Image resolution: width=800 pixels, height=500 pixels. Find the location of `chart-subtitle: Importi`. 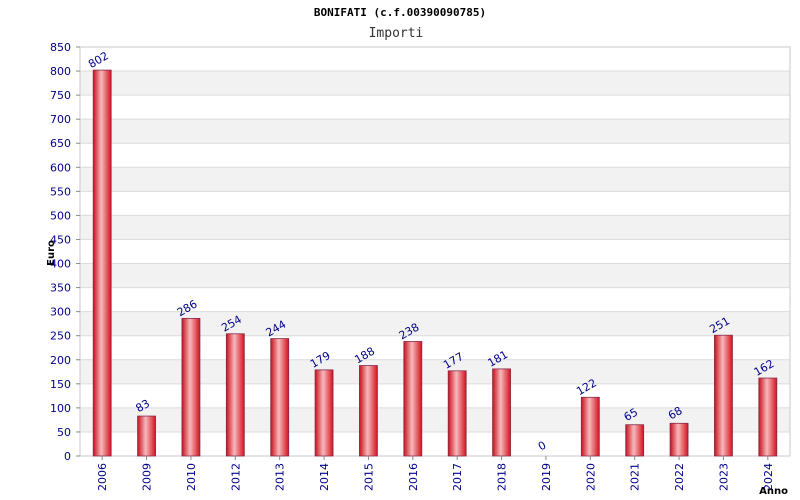

chart-subtitle: Importi is located at coordinates (396, 33).